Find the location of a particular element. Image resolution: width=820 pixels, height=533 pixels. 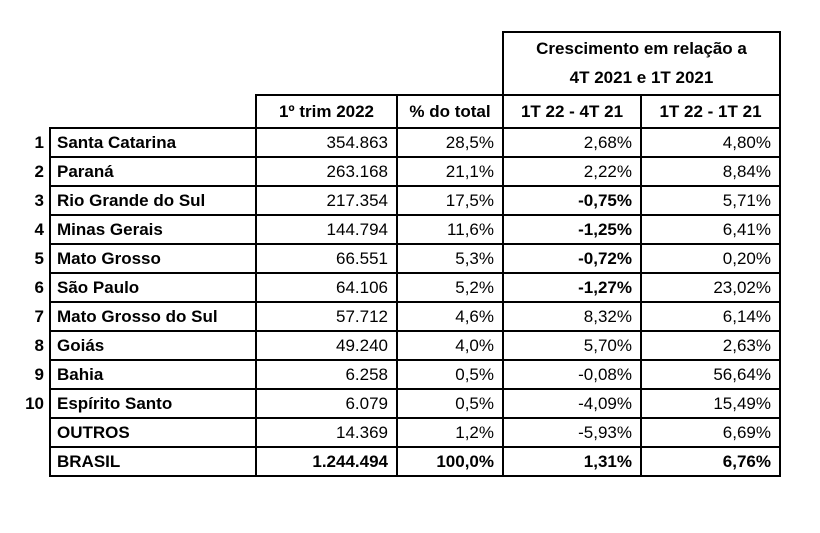

cell-growth-4t21: -0,08% is located at coordinates (572, 374).